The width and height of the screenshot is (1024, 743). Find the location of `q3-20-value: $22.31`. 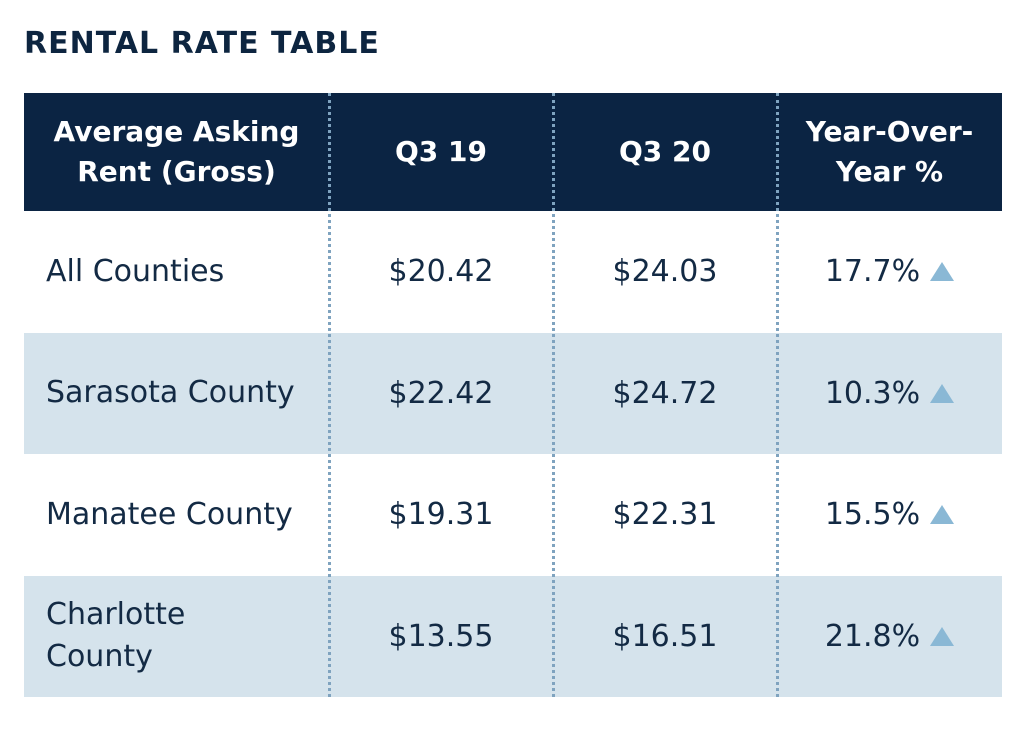

q3-20-value: $22.31 is located at coordinates (665, 515).